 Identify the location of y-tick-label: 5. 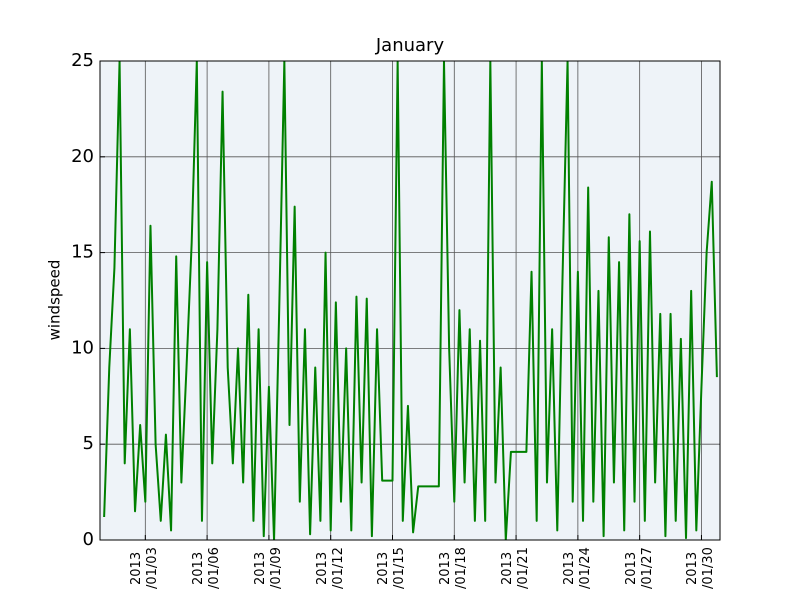
(88, 443).